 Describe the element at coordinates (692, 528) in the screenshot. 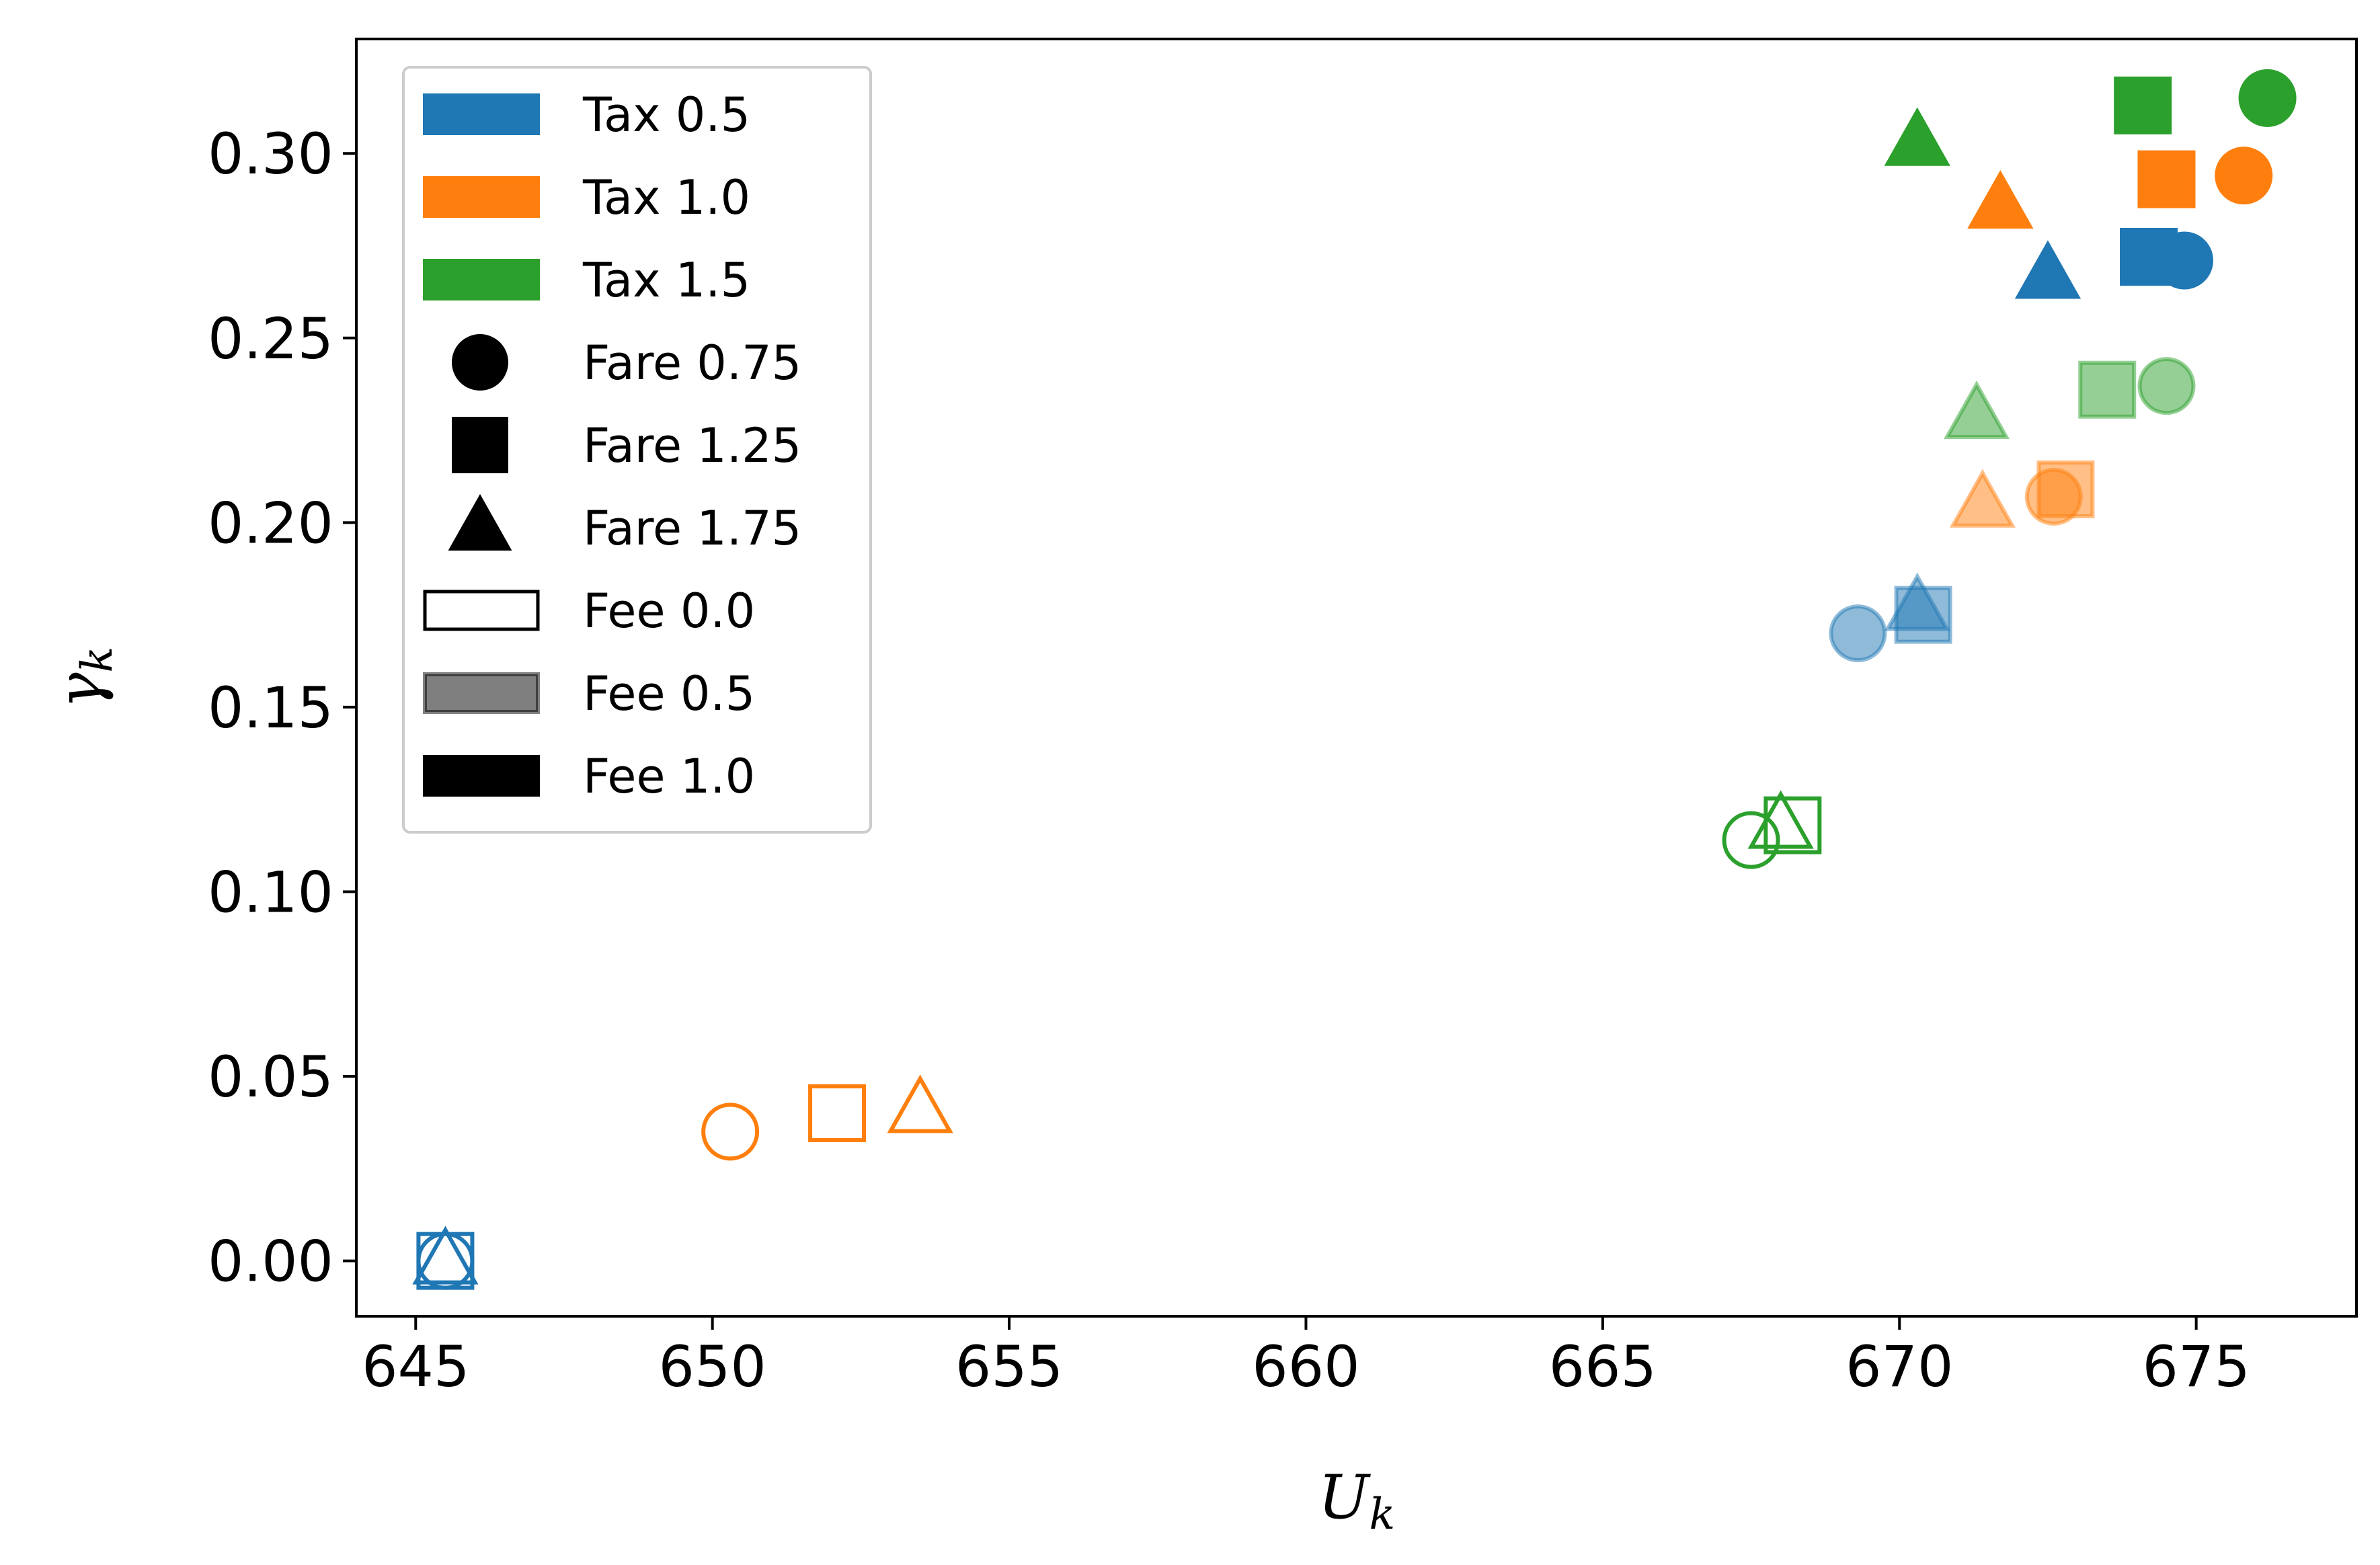

I see `legend-label: Fare 1.75` at that location.